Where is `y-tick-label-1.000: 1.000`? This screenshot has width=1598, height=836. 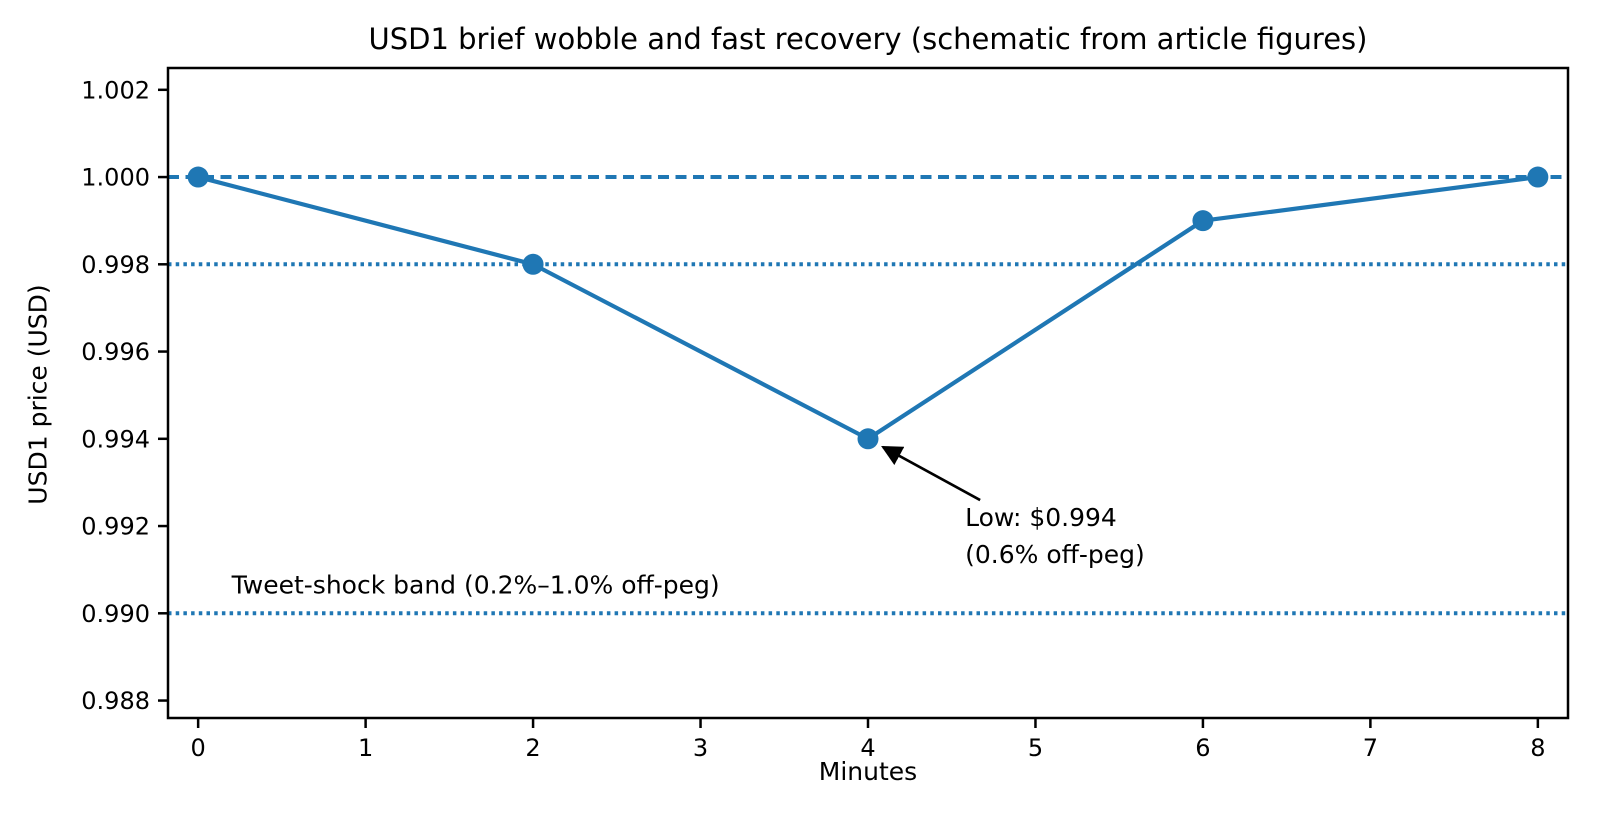 y-tick-label-1.000: 1.000 is located at coordinates (115, 178).